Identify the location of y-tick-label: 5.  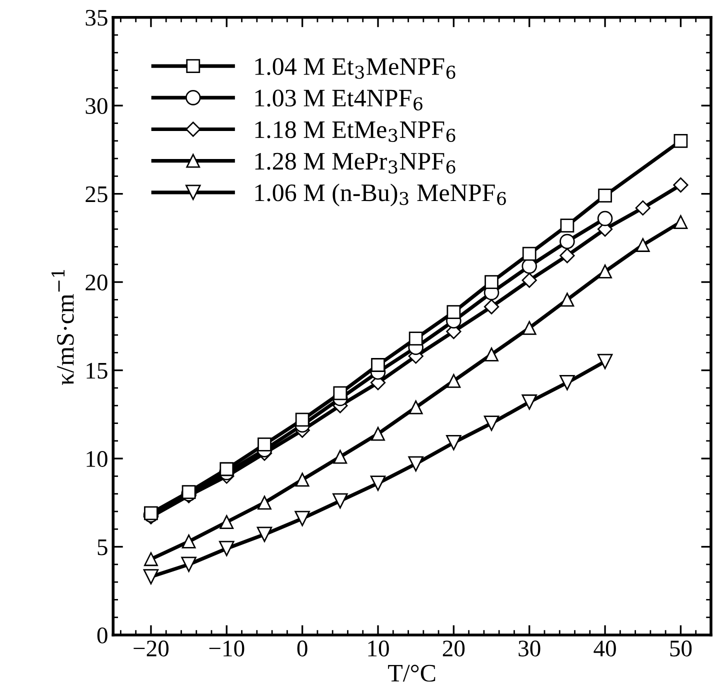
(103, 548).